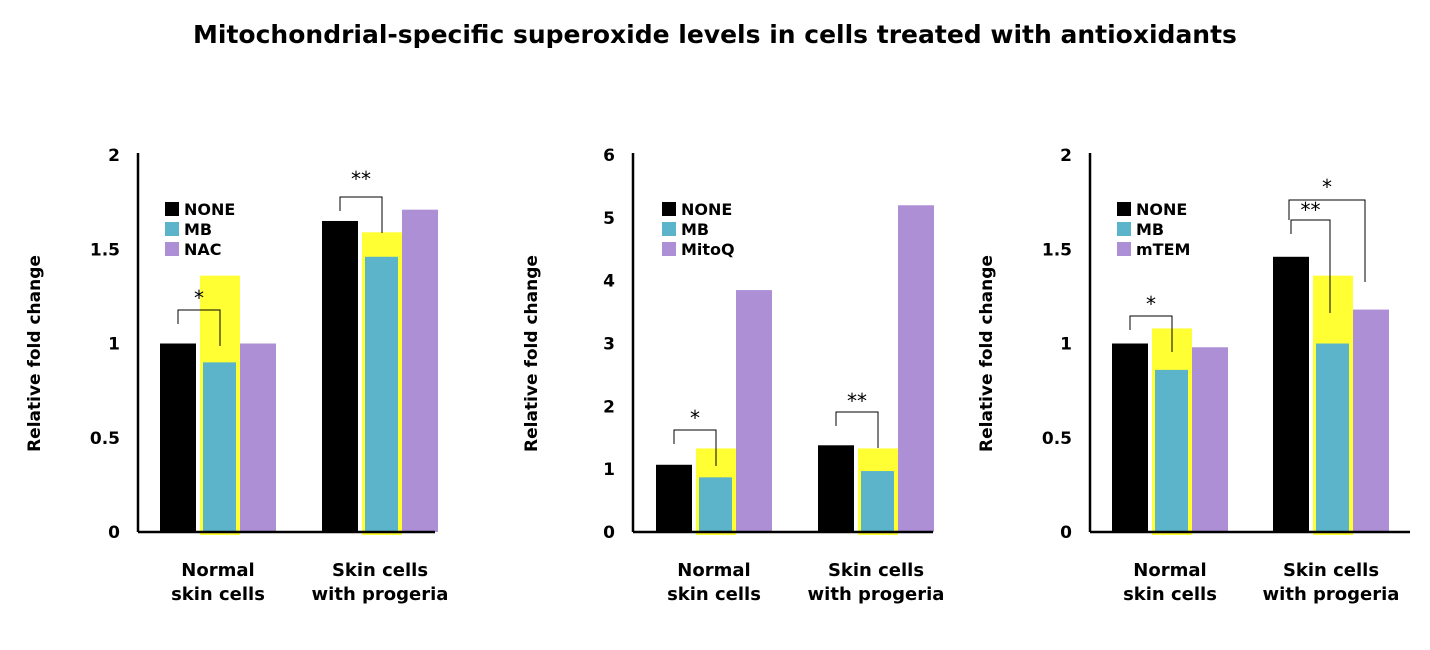 This screenshot has height=650, width=1430. I want to click on legend-label: mTEM, so click(1163, 249).